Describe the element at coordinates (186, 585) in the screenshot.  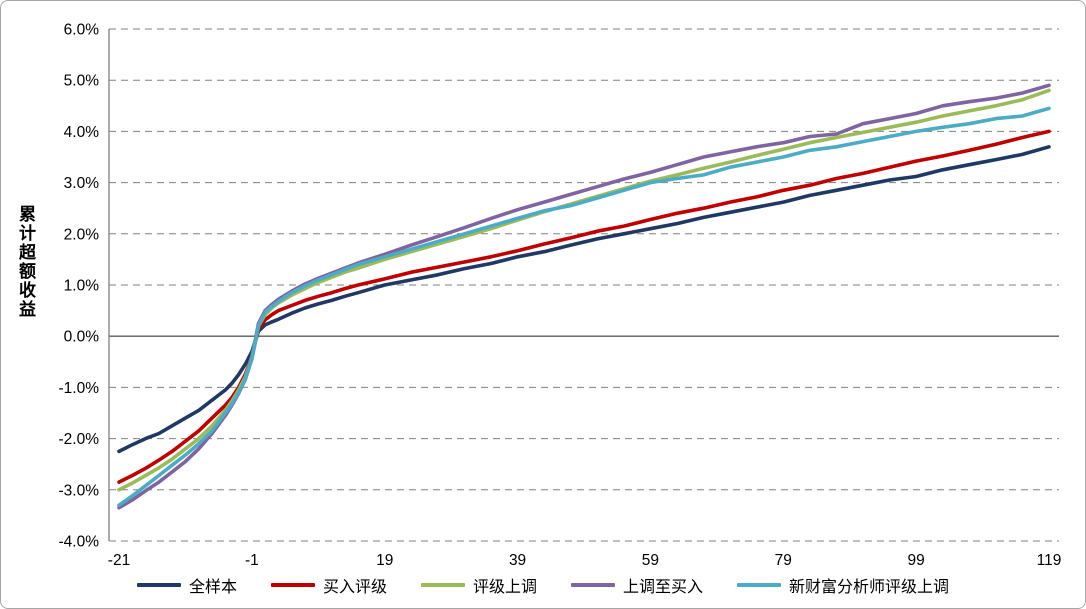
I see `legend-item: 全样本` at that location.